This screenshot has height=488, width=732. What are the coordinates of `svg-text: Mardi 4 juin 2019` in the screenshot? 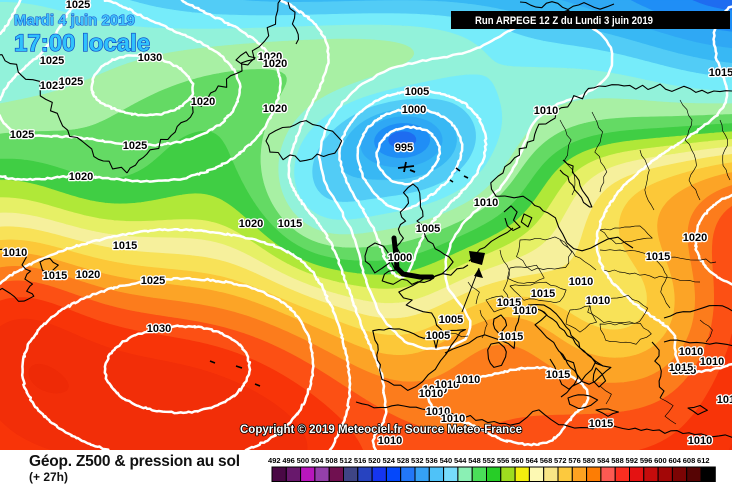 It's located at (74, 20).